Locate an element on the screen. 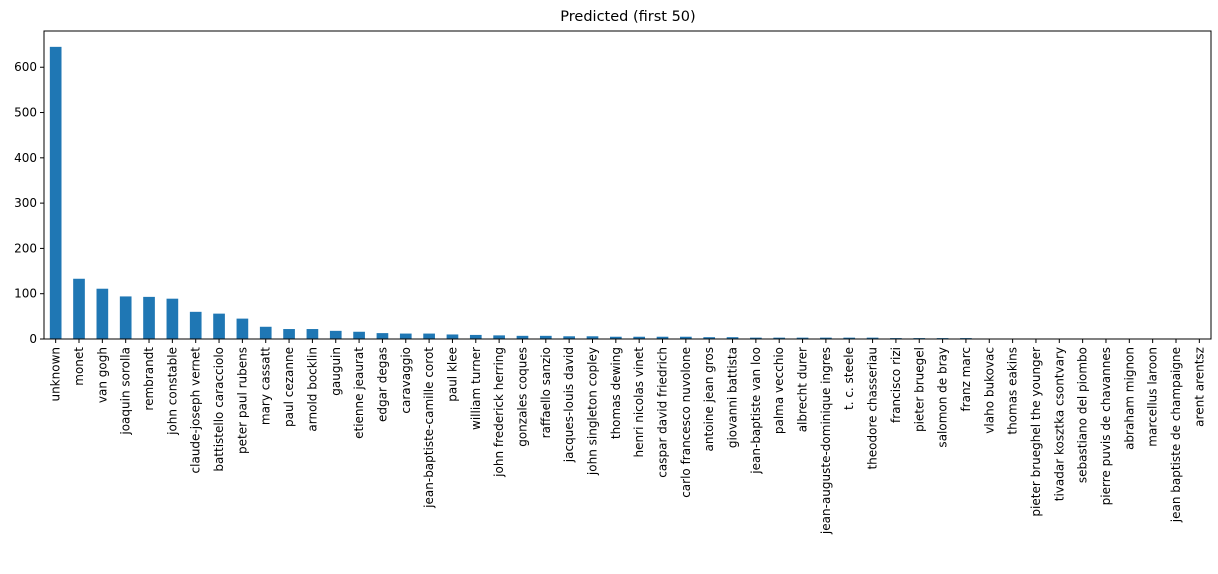 Image resolution: width=1218 pixels, height=574 pixels. x-tick-label: antoine jean gros is located at coordinates (709, 399).